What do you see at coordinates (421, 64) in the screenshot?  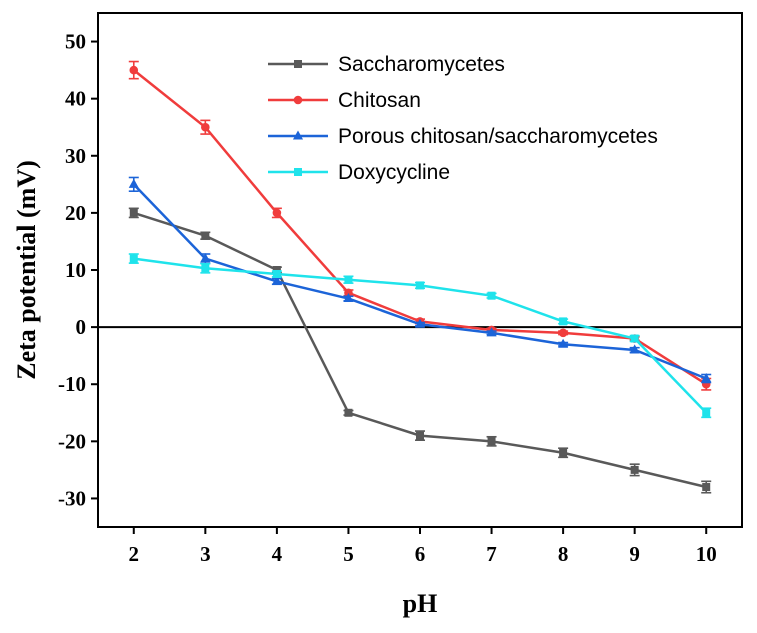 I see `legend-label: Saccharomycetes` at bounding box center [421, 64].